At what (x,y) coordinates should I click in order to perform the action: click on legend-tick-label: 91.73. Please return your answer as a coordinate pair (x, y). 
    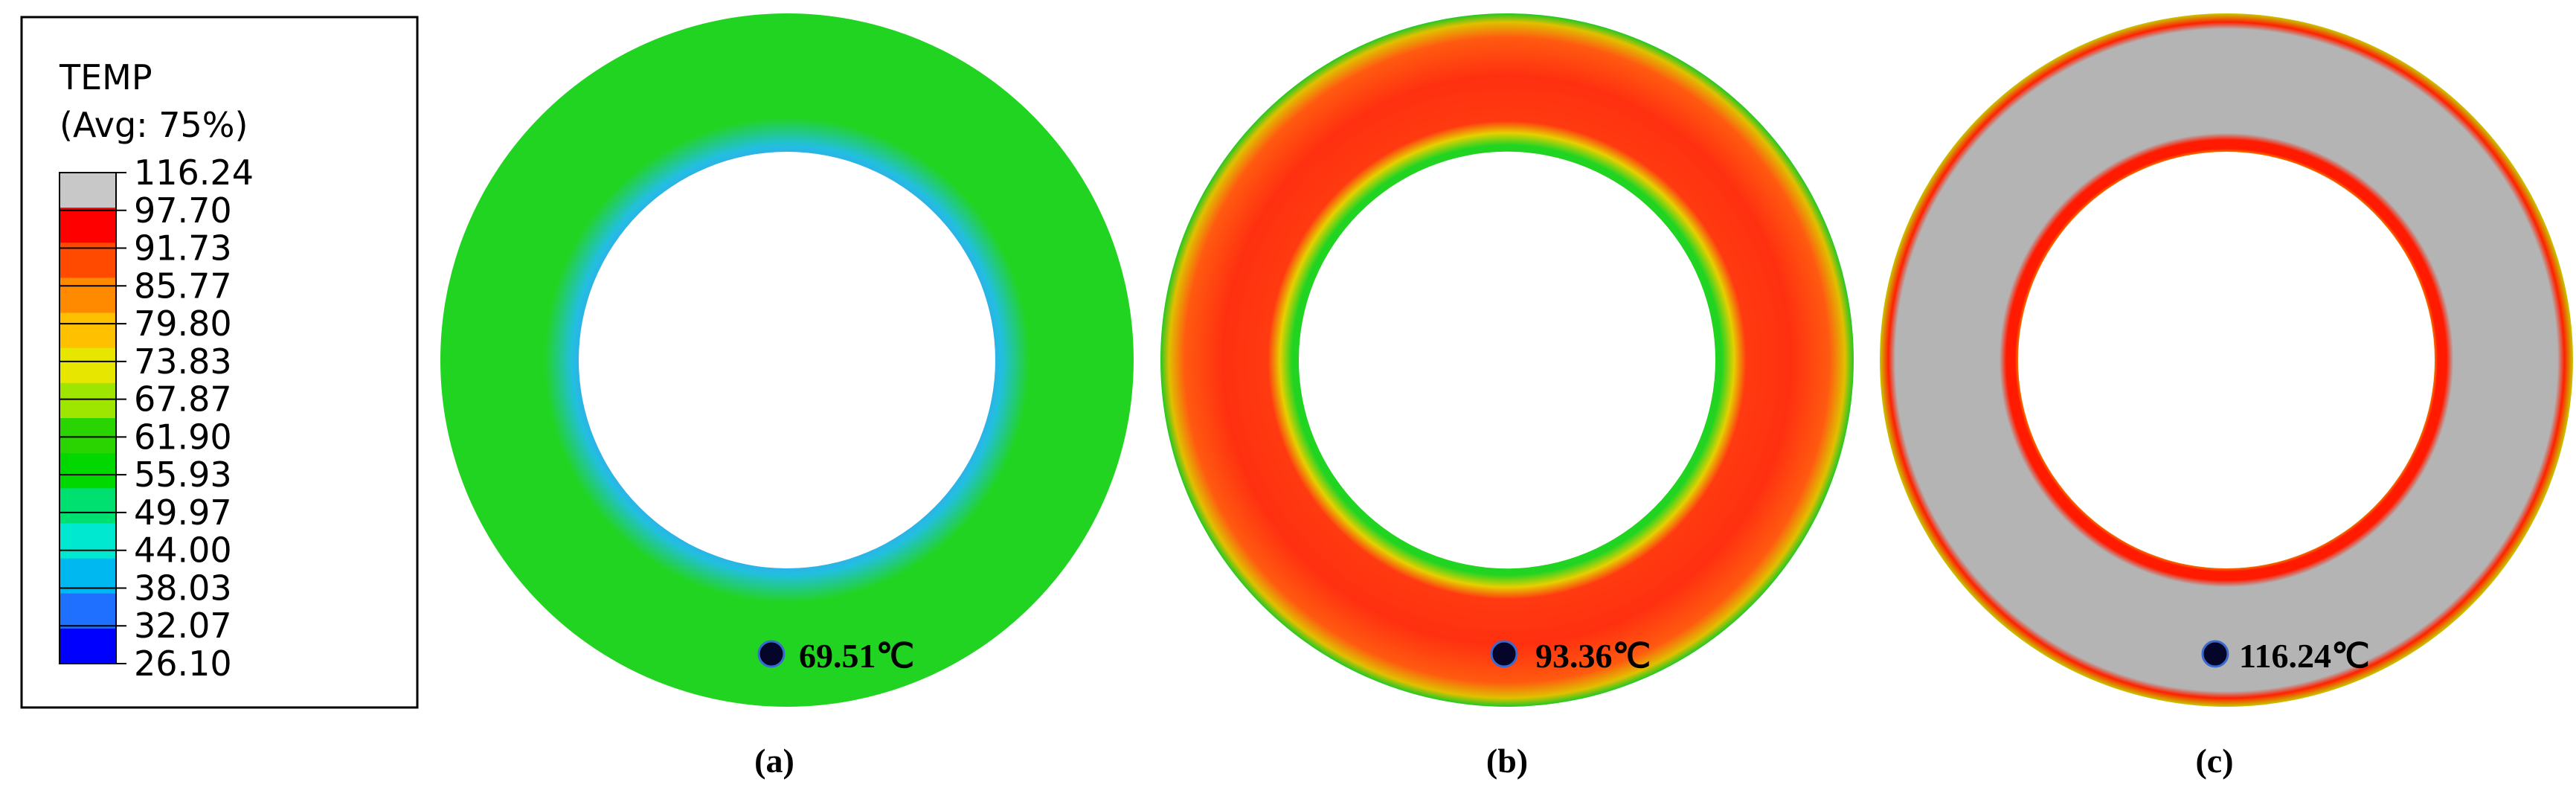
    Looking at the image, I should click on (183, 248).